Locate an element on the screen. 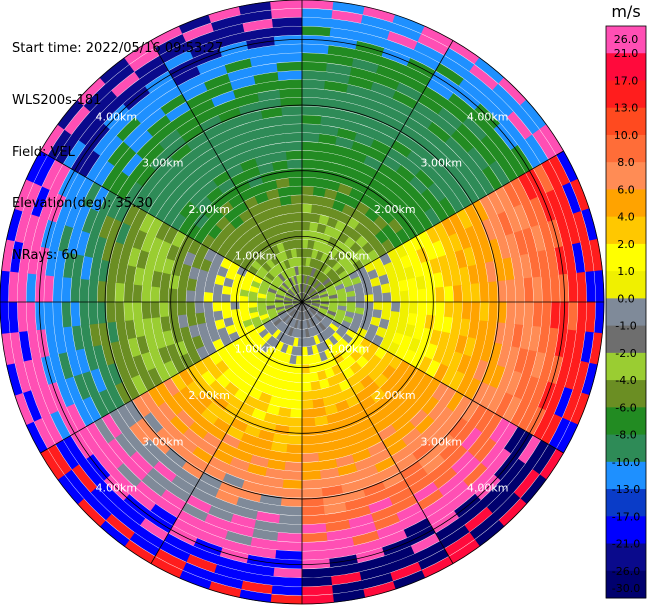  colorbar-tick-label: 4.0 is located at coordinates (626, 217).